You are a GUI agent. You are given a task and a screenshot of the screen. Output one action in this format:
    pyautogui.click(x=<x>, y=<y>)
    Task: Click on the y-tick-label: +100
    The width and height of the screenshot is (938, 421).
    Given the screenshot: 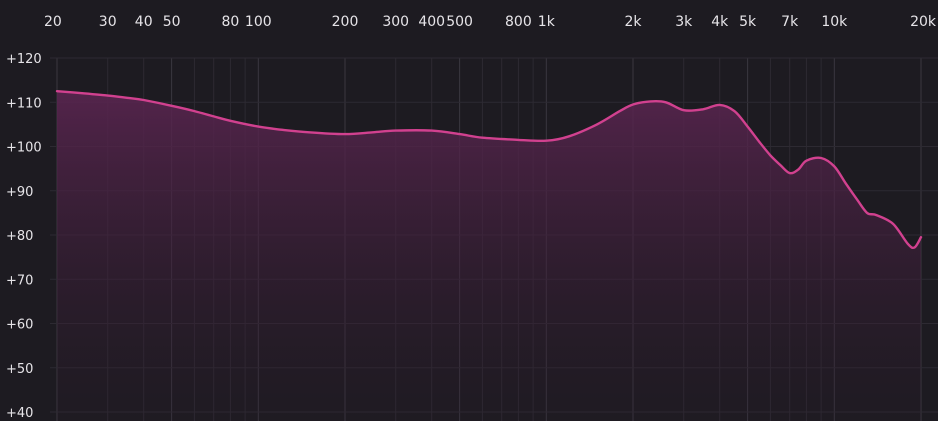 What is the action you would take?
    pyautogui.click(x=24, y=148)
    